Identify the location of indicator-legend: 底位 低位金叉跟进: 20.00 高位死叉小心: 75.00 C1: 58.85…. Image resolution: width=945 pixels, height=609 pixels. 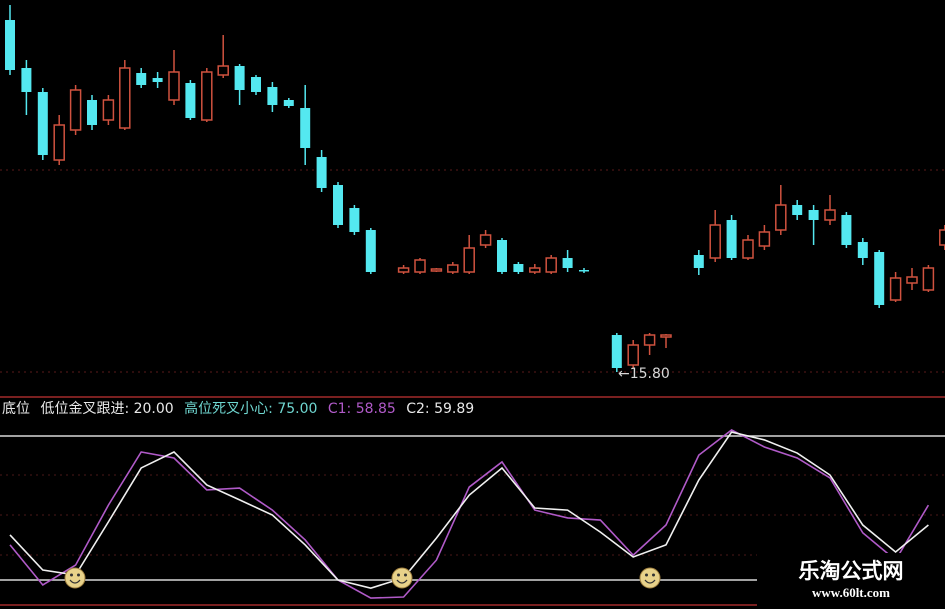
(241, 408).